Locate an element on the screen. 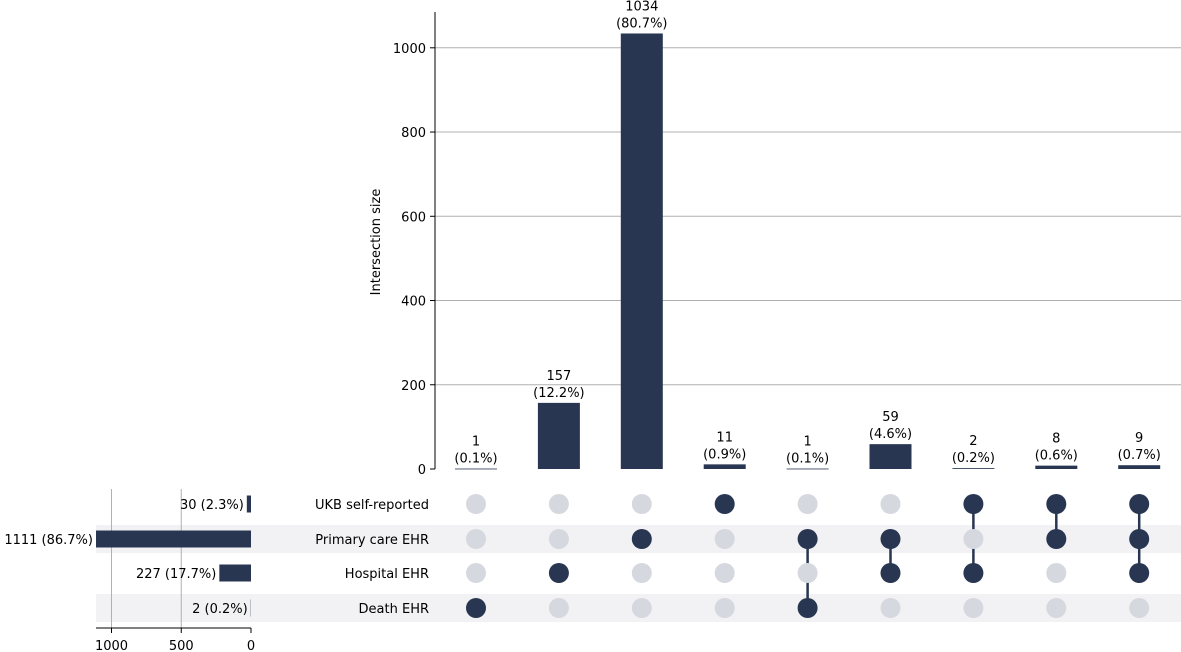 The image size is (1181, 652). set-size-label: 2 (0.2%) is located at coordinates (220, 609).